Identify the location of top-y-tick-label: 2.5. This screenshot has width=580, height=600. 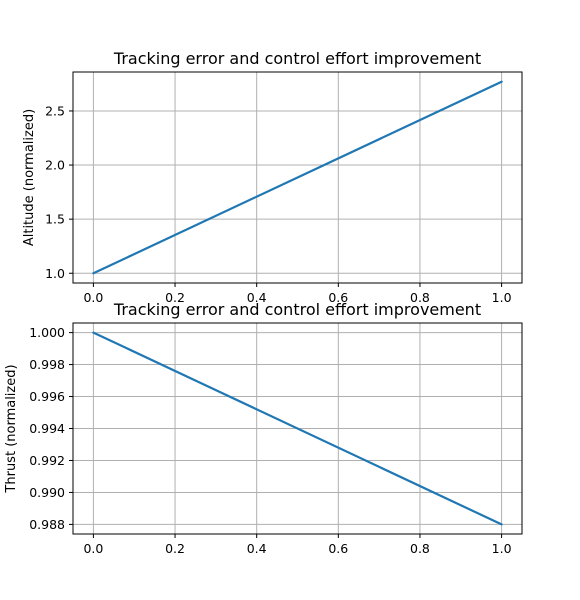
(55, 110).